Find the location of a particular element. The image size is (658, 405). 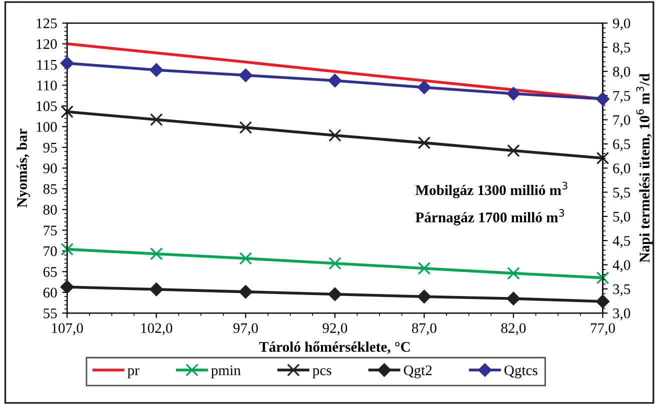

y-tick-label: 55 is located at coordinates (50, 313).